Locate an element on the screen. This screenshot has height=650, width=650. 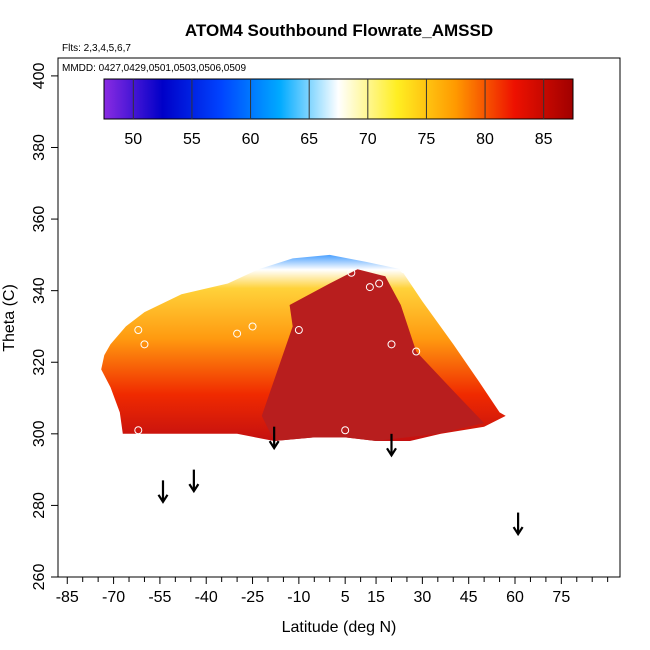
sample-points is located at coordinates (277, 350).